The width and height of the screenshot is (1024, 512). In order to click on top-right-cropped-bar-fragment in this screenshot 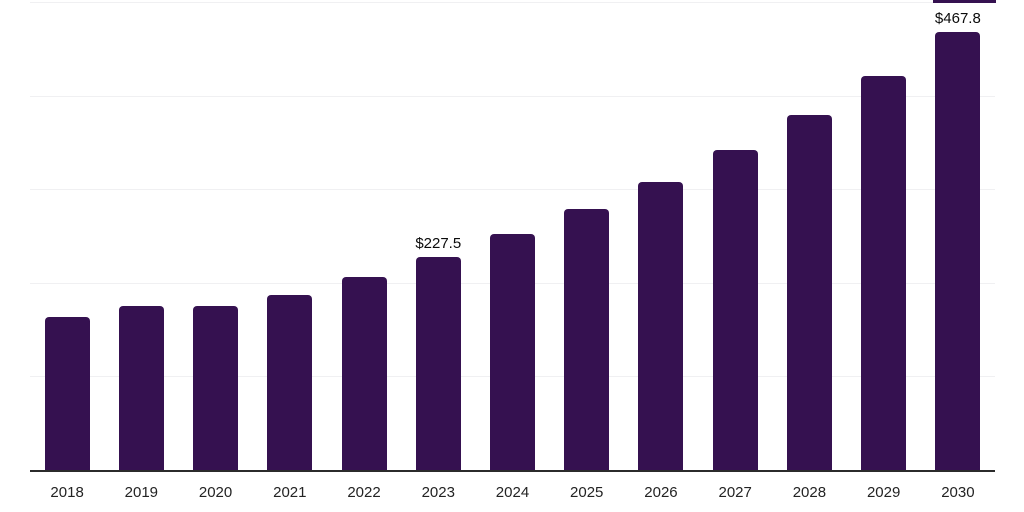, I will do `click(964, 1)`.